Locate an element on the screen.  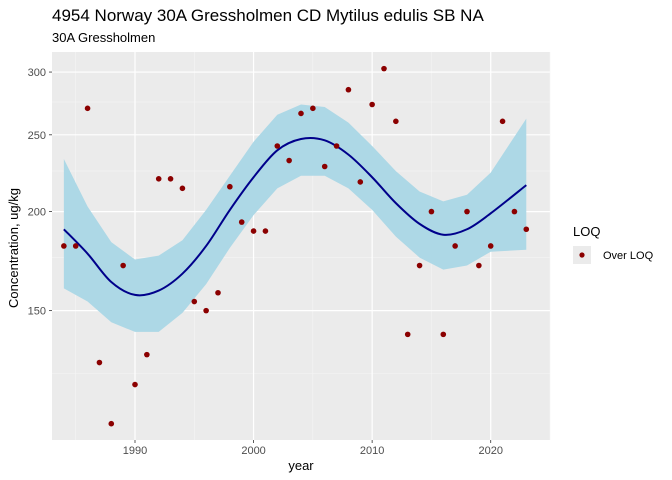
y-axis-title: Concentration, ug/kg is located at coordinates (13, 248).